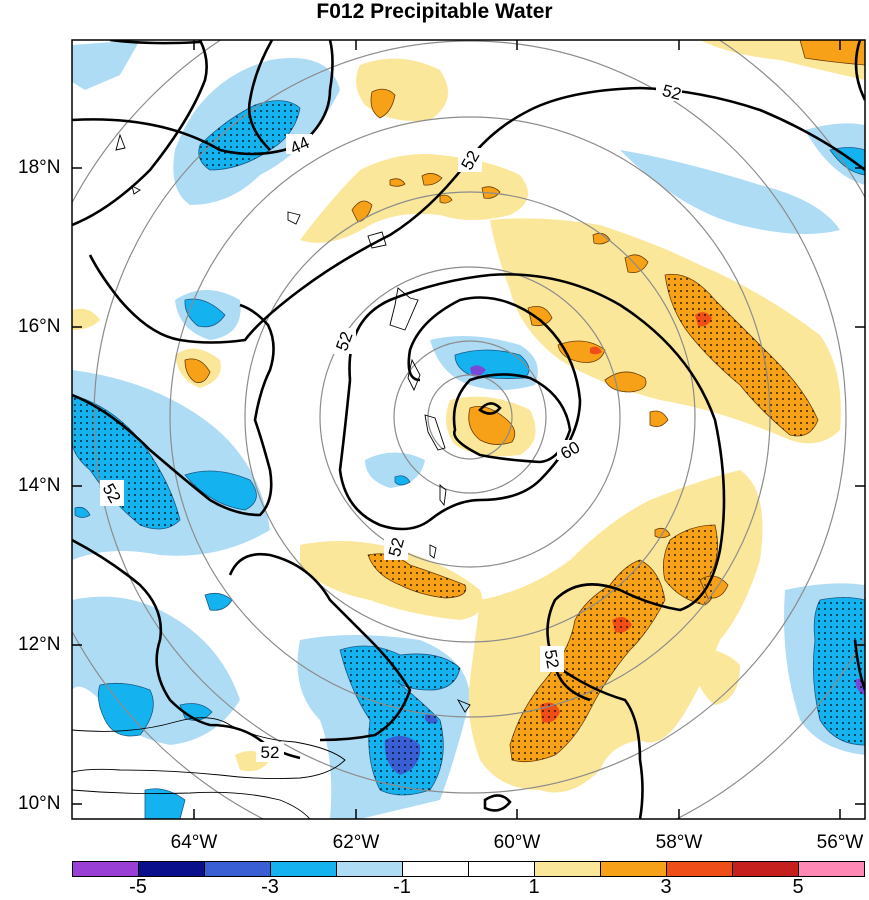 Image resolution: width=869 pixels, height=900 pixels. I want to click on isoline-east, so click(859, 70).